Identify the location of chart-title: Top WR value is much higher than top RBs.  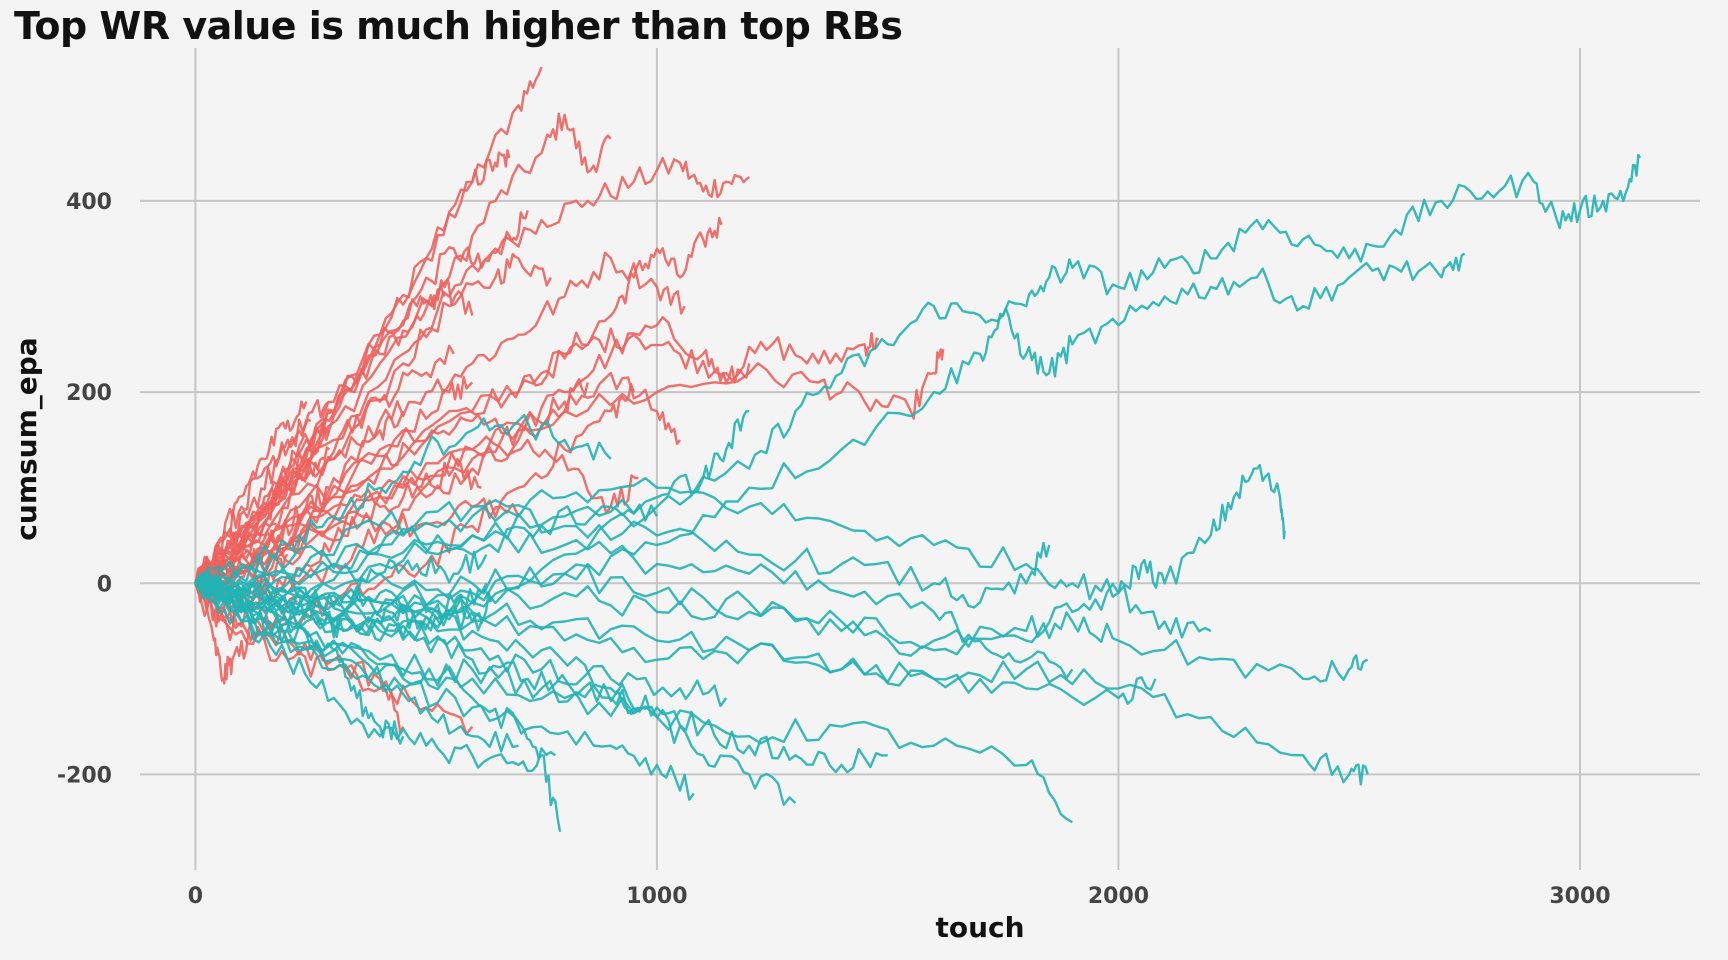
(458, 26).